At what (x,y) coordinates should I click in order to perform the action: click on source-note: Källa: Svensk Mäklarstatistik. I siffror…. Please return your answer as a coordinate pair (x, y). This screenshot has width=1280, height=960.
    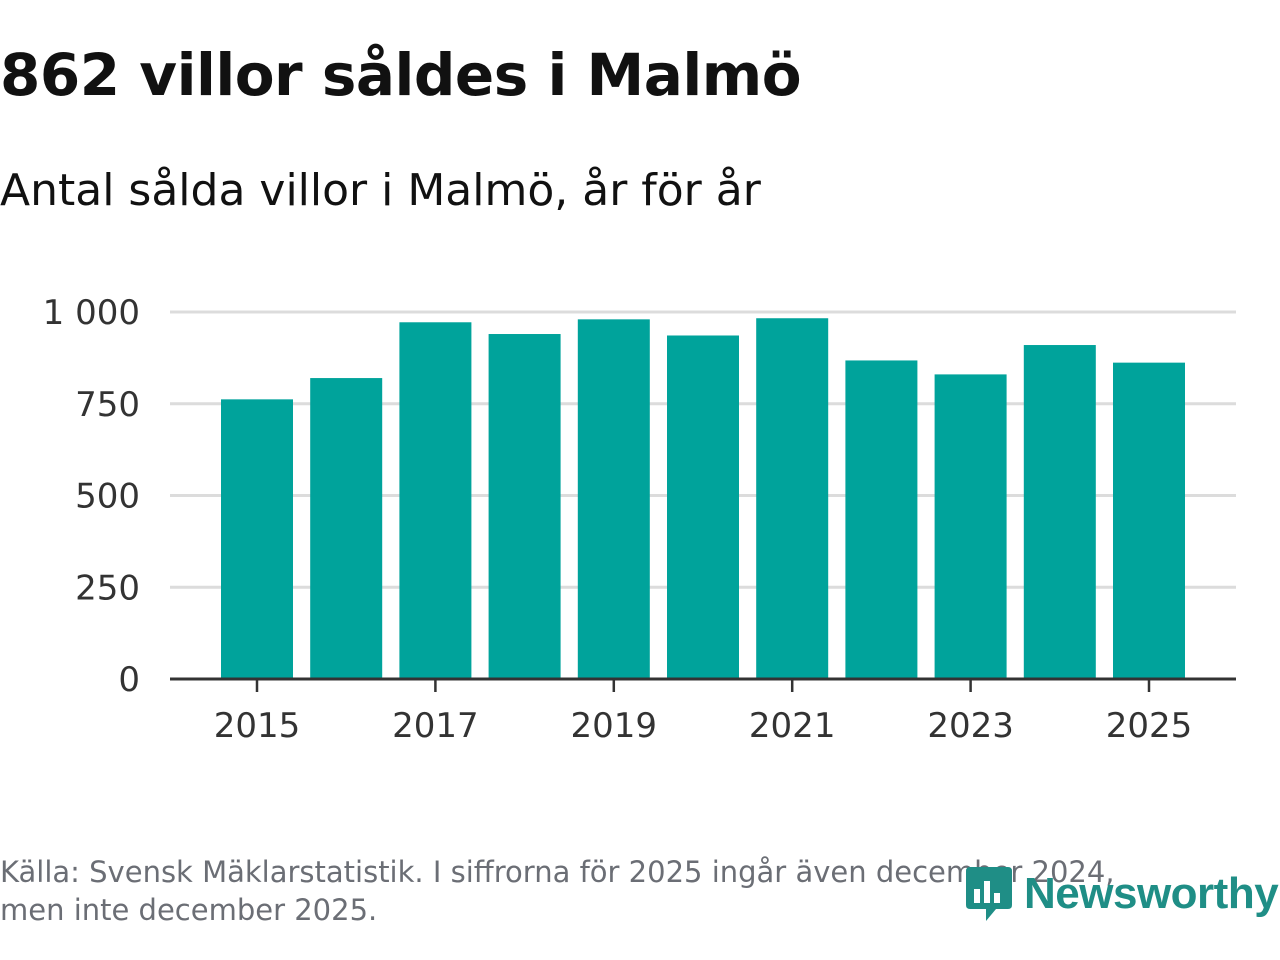
    Looking at the image, I should click on (610, 891).